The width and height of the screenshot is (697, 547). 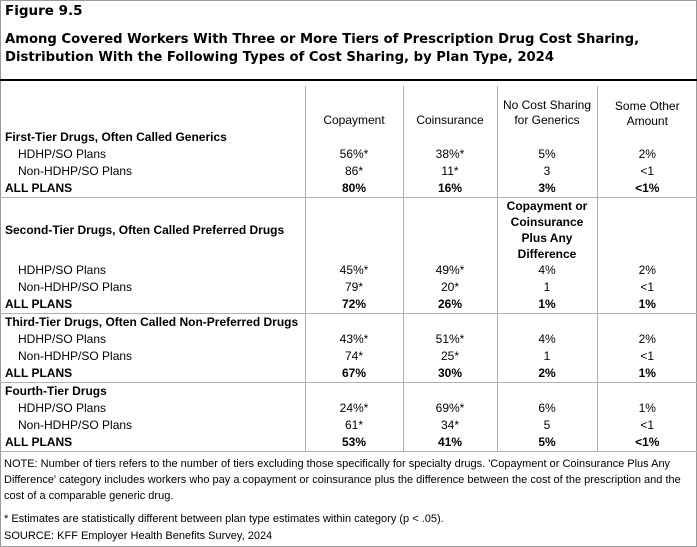 I want to click on table-row: HDHP/SO Plans 43%* 51%* 4% 2%, so click(x=348, y=339).